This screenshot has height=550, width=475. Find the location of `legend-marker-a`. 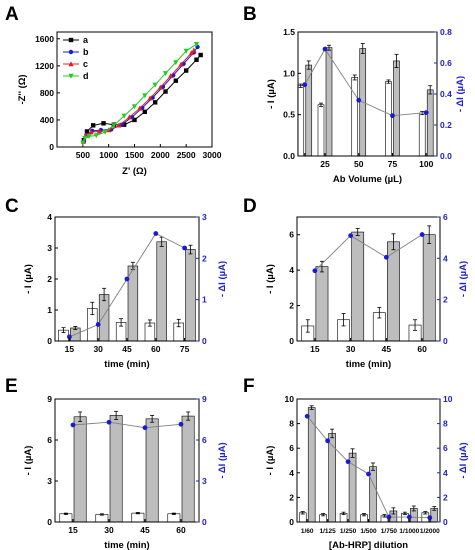

legend-marker-a is located at coordinates (71, 40).